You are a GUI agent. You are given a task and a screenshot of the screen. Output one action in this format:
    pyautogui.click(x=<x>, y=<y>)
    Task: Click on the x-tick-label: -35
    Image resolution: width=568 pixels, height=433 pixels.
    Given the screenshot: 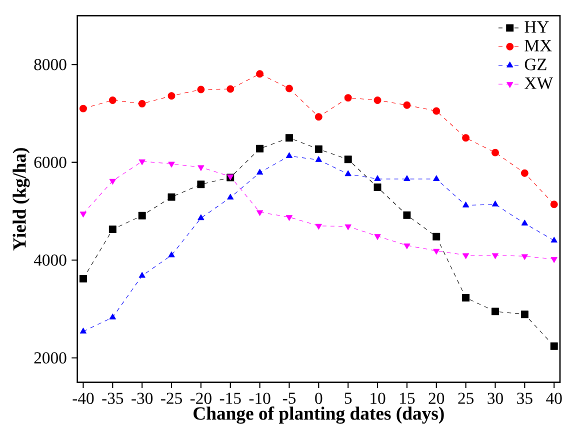 What is the action you would take?
    pyautogui.click(x=113, y=398)
    